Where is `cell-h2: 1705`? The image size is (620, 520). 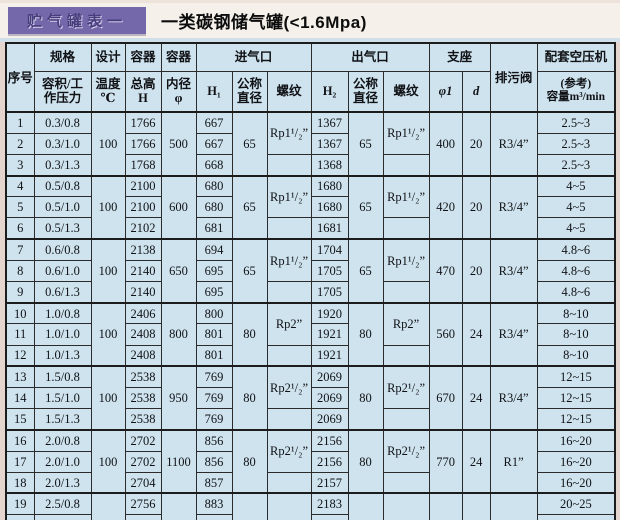
cell-h2: 1705 is located at coordinates (329, 292).